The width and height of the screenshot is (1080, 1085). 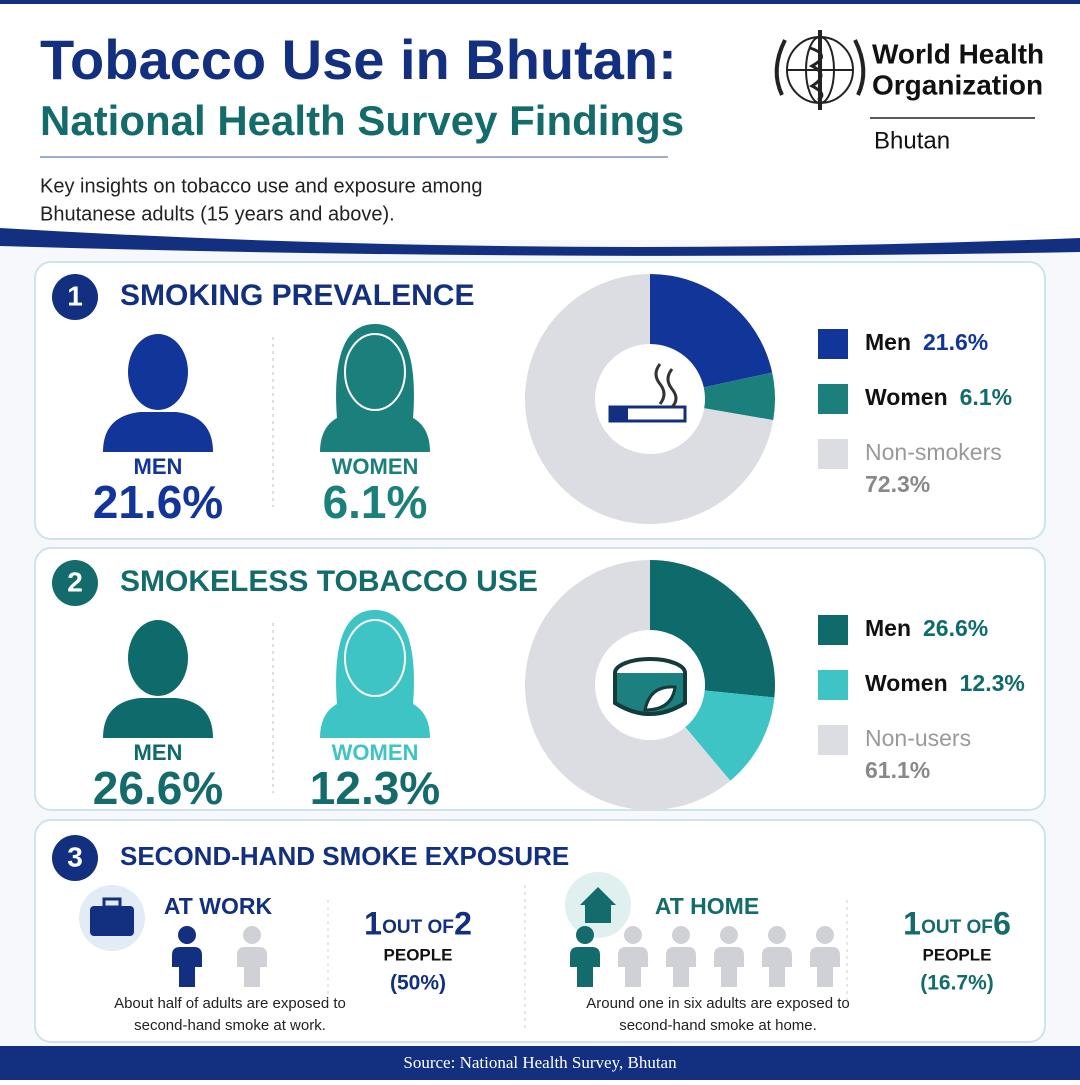 I want to click on org-name: World Health, so click(x=958, y=53).